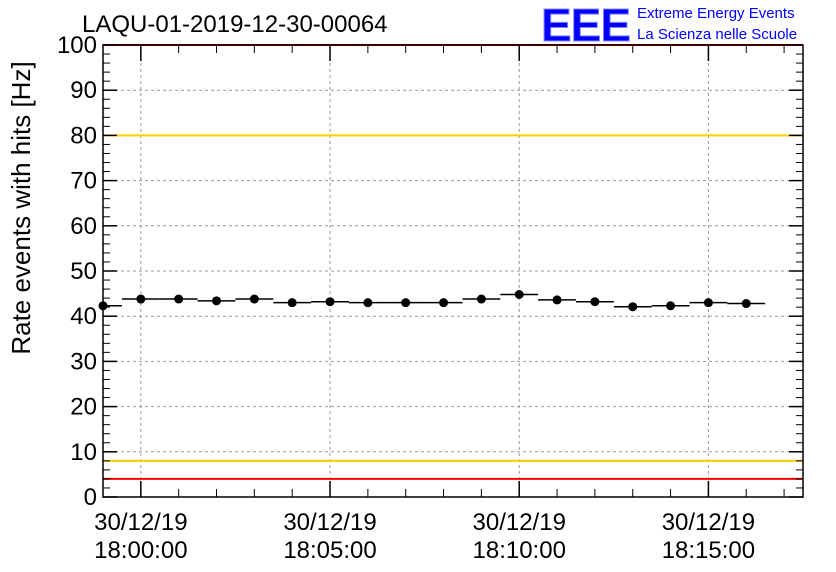 Image resolution: width=836 pixels, height=572 pixels. I want to click on logo-line-2: La Scienza nelle Scuole, so click(717, 34).